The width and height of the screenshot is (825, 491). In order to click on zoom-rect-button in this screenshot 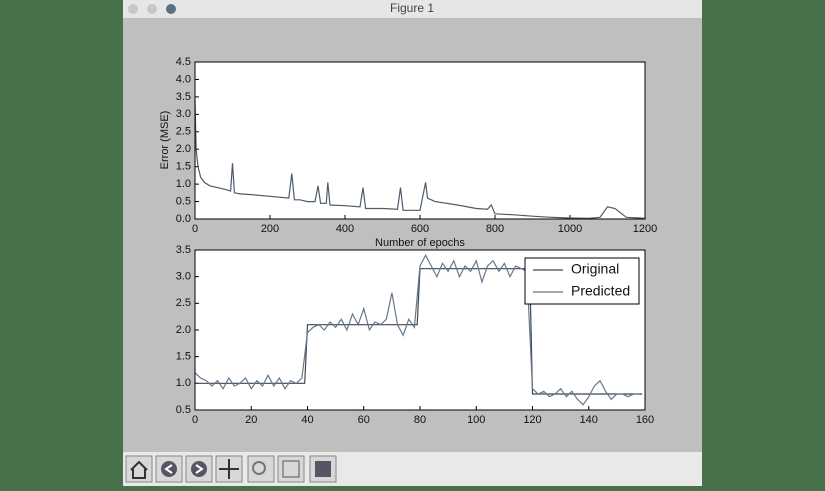, I will do `click(261, 469)`.